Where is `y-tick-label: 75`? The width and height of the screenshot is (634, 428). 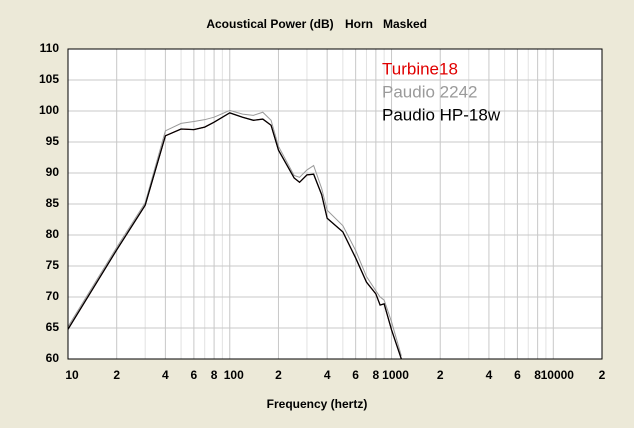 y-tick-label: 75 is located at coordinates (53, 265).